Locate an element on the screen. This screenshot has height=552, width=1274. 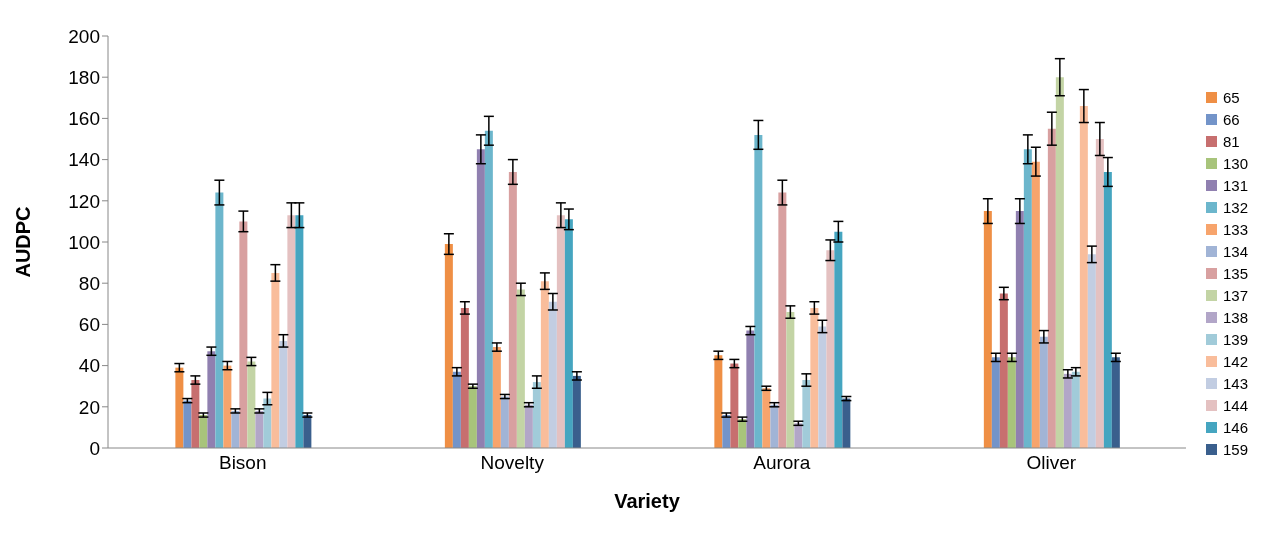
y-axis-title: AUDPC is located at coordinates (23, 242).